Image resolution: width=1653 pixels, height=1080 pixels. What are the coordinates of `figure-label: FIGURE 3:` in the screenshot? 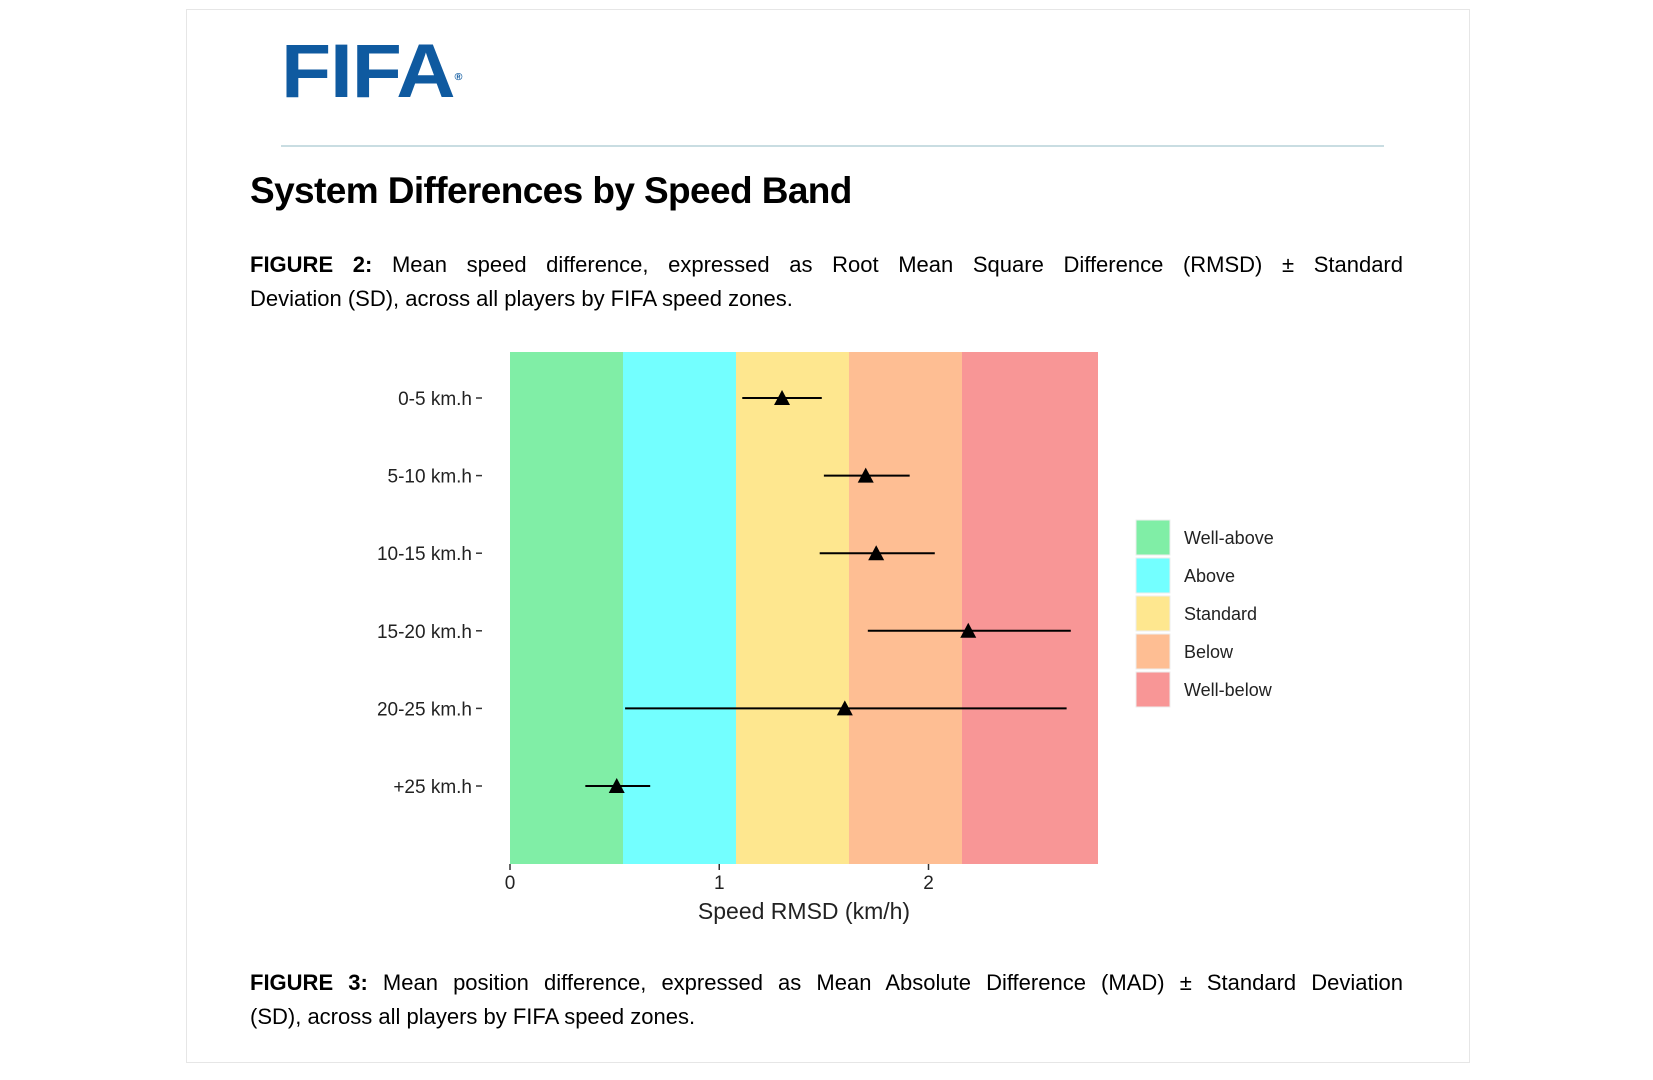 It's located at (309, 982).